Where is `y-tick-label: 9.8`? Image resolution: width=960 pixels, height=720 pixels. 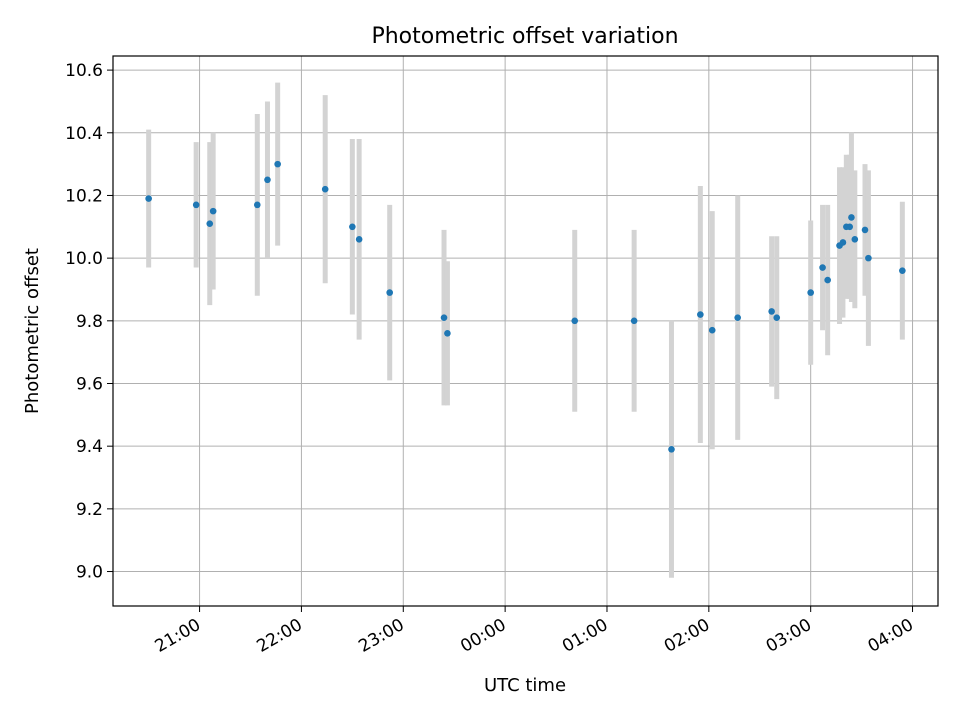 y-tick-label: 9.8 is located at coordinates (89, 322).